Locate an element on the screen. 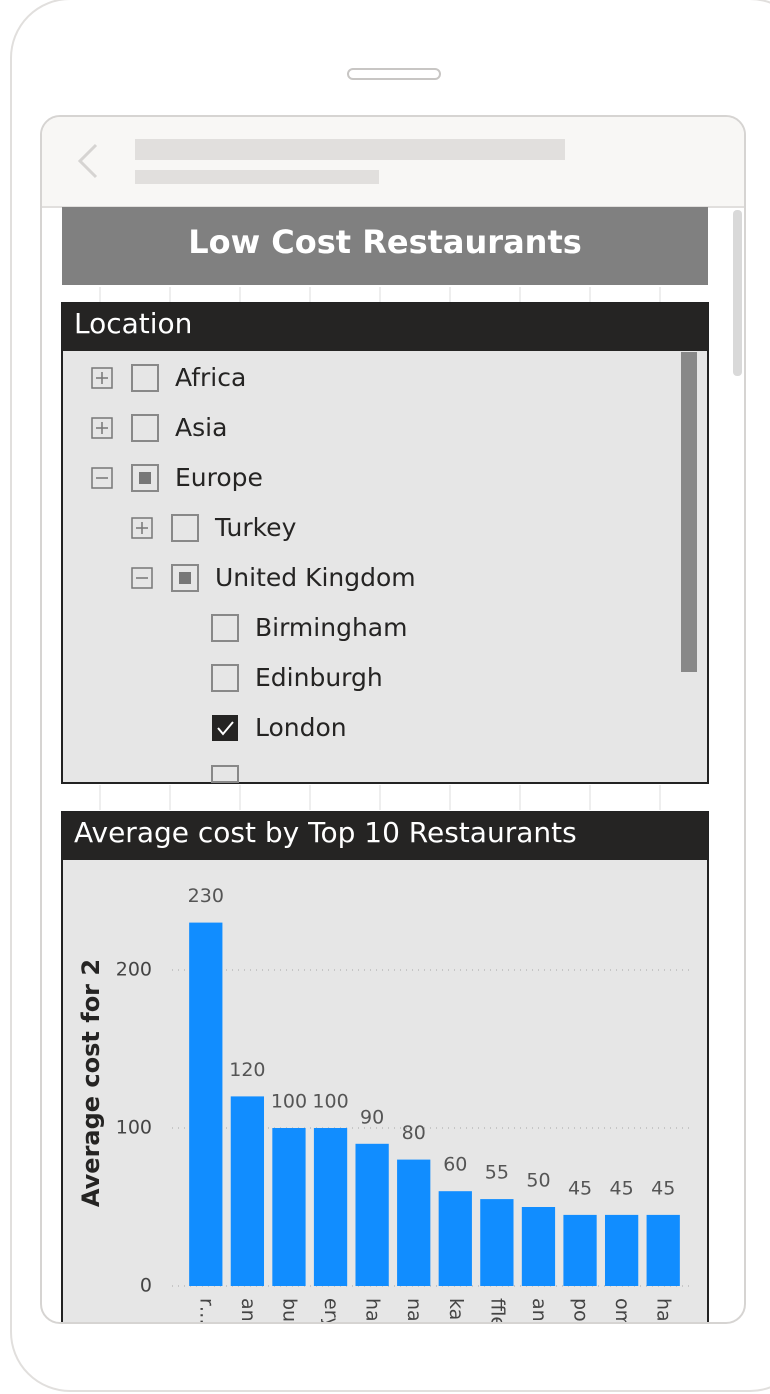 The height and width of the screenshot is (1394, 770). slicer-item-label: London is located at coordinates (301, 727).